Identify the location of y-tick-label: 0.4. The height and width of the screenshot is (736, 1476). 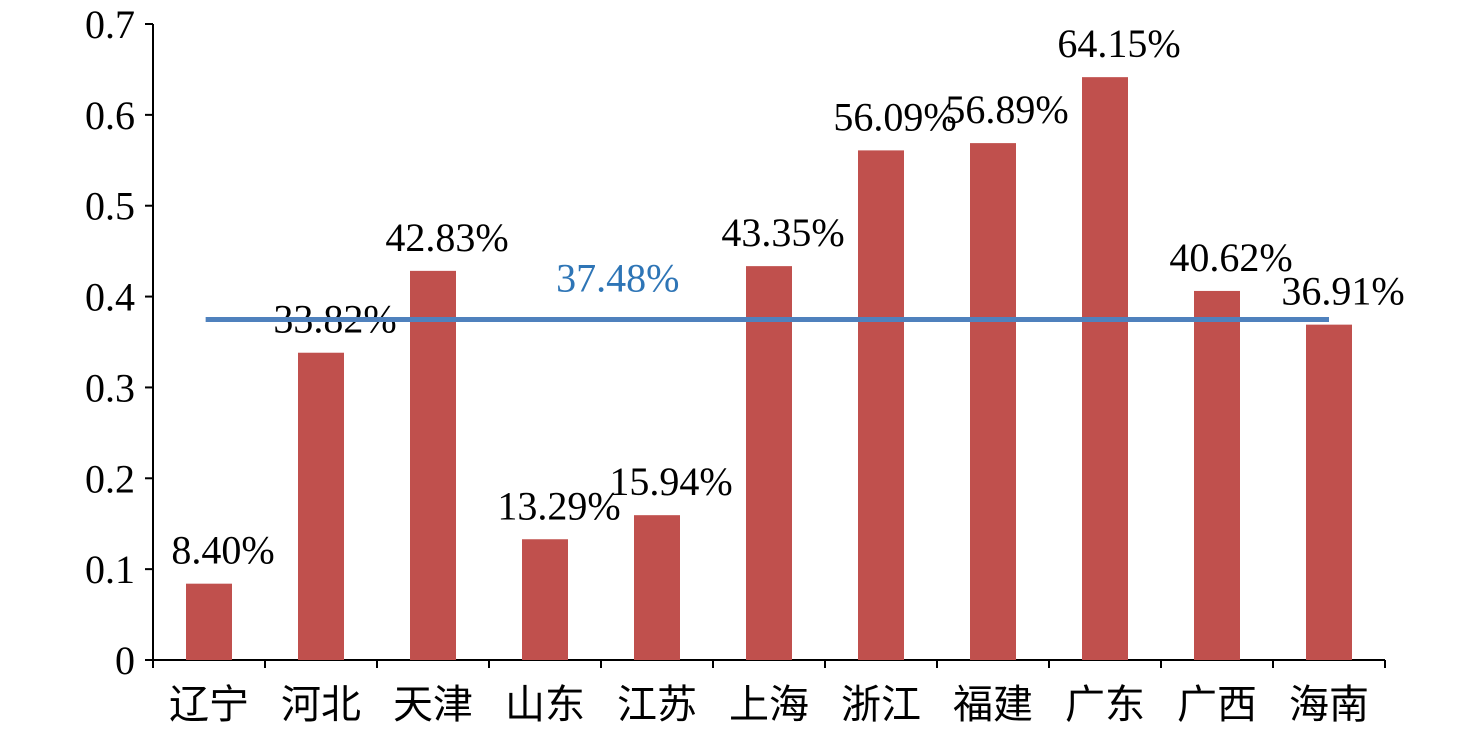
(110, 297).